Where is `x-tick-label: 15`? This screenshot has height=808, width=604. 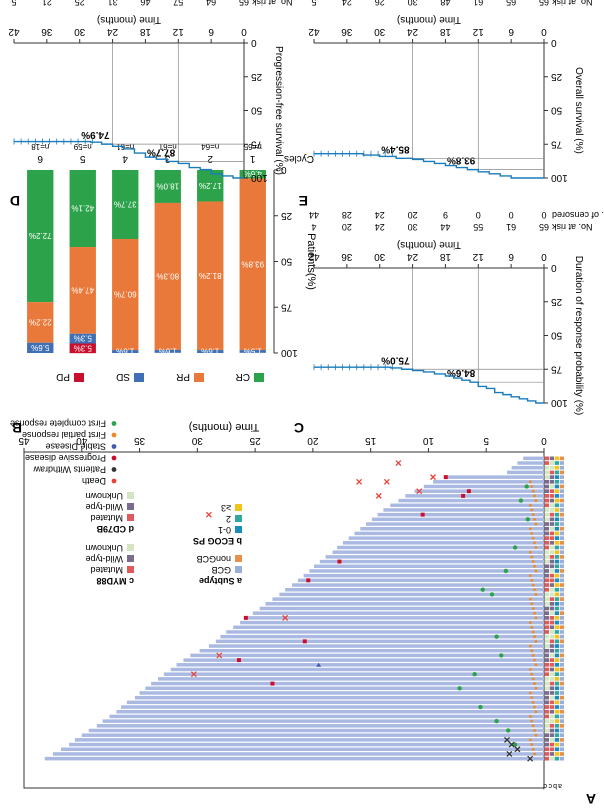
x-tick-label: 15 is located at coordinates (371, 440).